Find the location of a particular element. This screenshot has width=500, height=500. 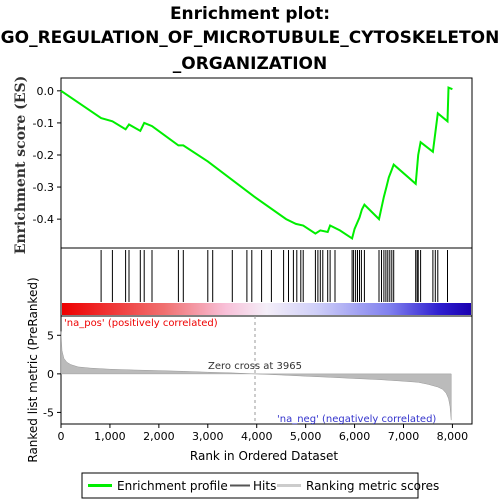

es-ytick-label: -0.4 is located at coordinates (43, 219).